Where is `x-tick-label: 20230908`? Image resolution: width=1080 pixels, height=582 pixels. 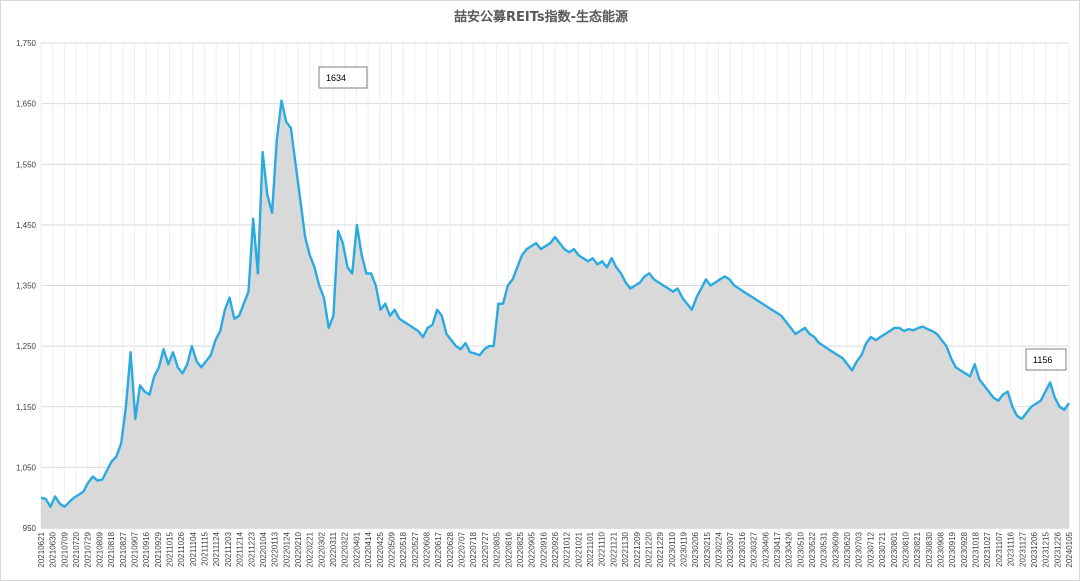 x-tick-label: 20230908 is located at coordinates (941, 549).